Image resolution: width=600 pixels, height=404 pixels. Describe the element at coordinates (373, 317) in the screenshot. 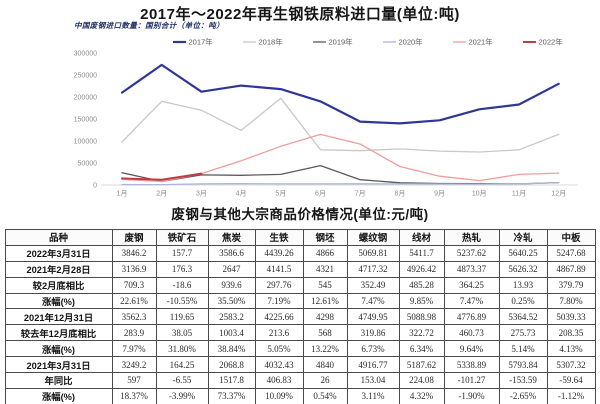

I see `value-cell: 4749.95` at that location.